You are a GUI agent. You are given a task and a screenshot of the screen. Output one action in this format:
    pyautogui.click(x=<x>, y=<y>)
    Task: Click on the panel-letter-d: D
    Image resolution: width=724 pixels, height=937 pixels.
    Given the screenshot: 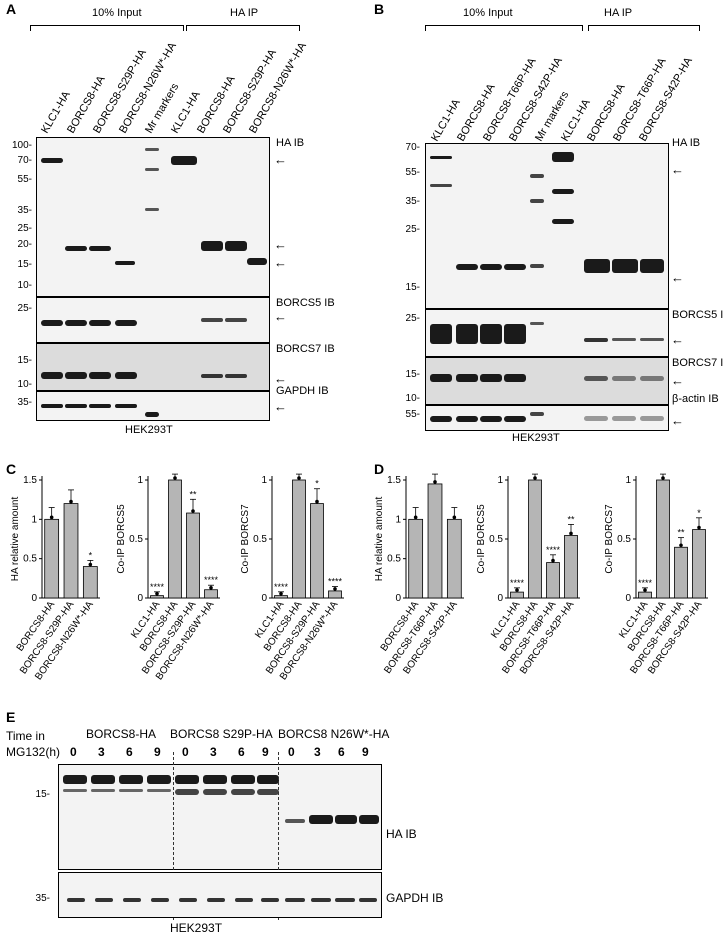 What is the action you would take?
    pyautogui.click(x=379, y=469)
    